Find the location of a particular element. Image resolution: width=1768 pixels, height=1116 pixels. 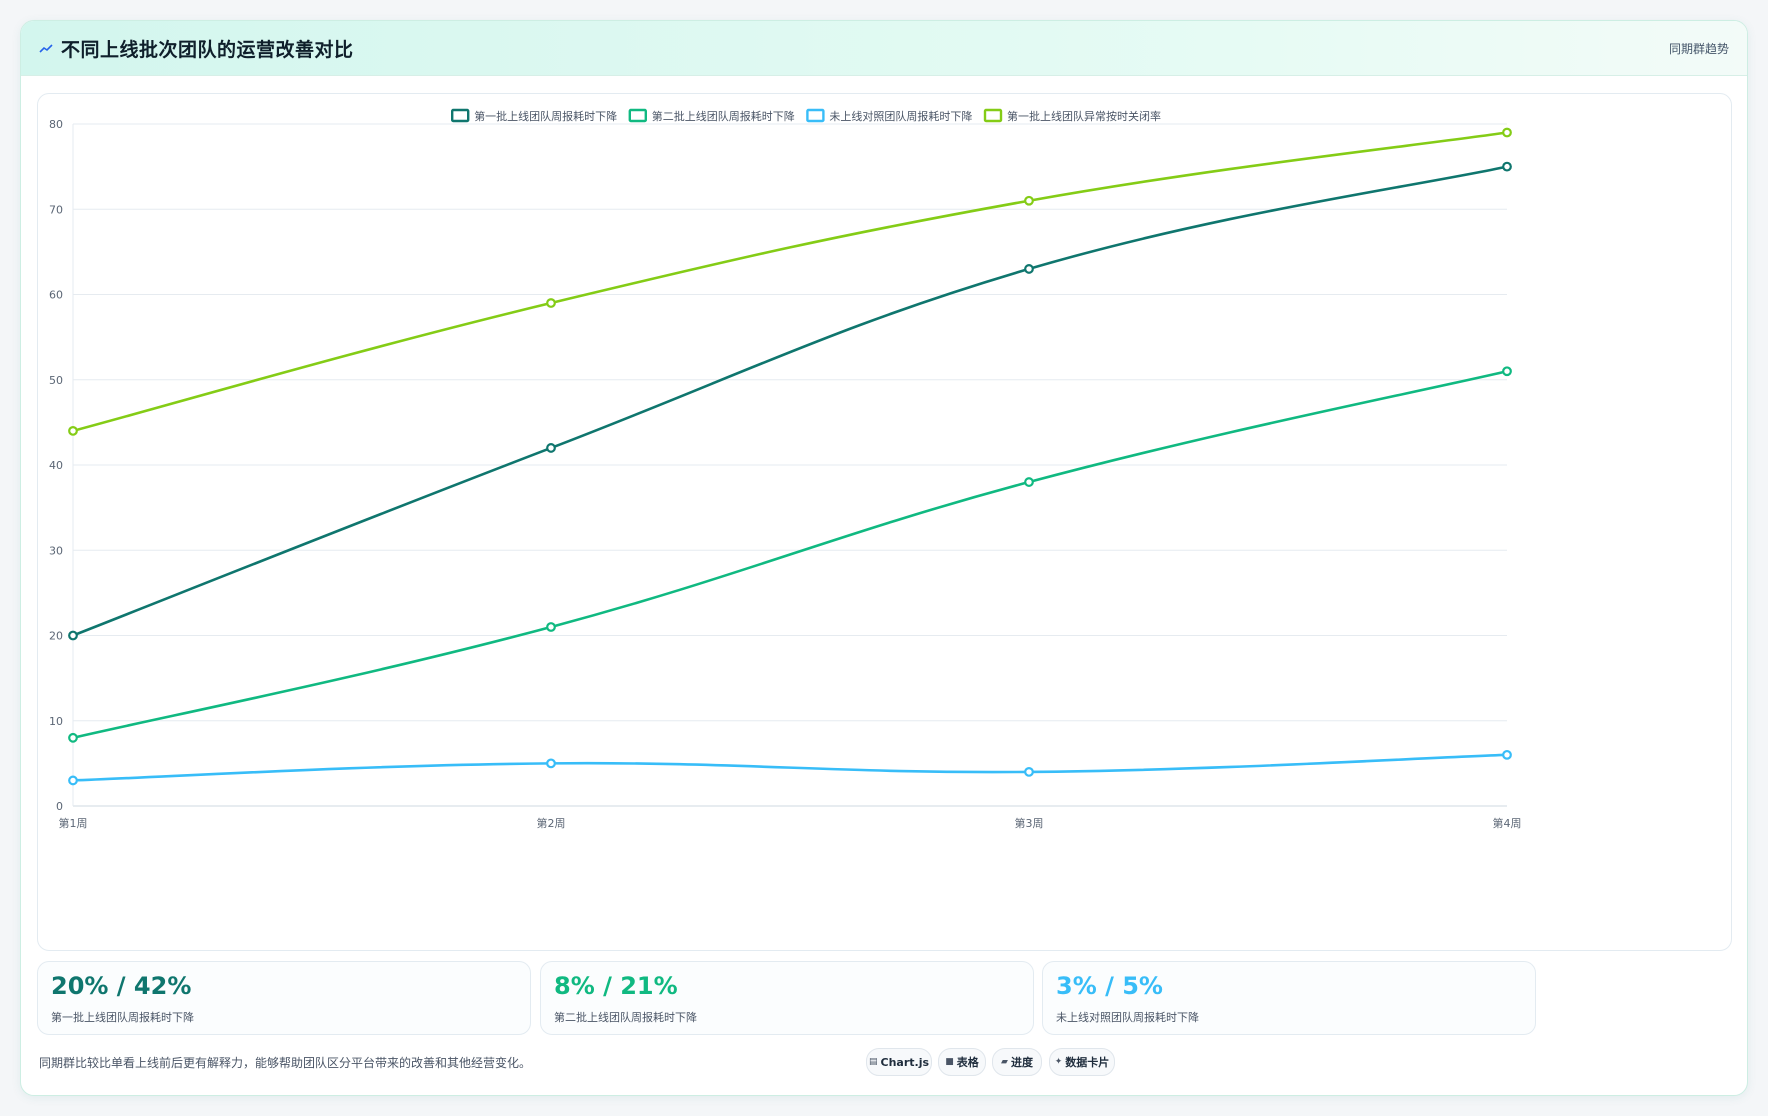

y-tick-label: 30 is located at coordinates (56, 550).